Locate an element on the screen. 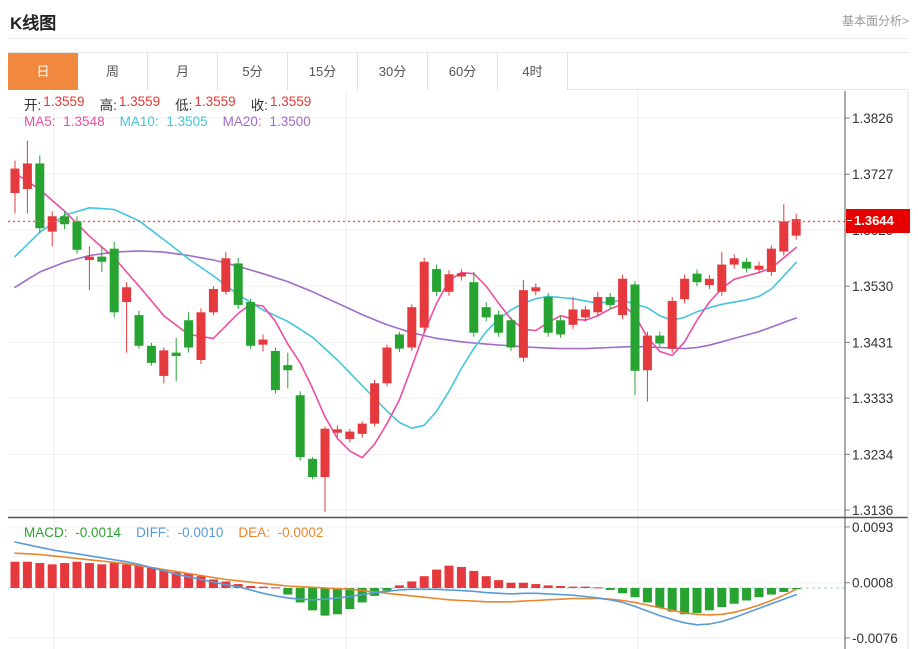  tab-日: 日 is located at coordinates (43, 71).